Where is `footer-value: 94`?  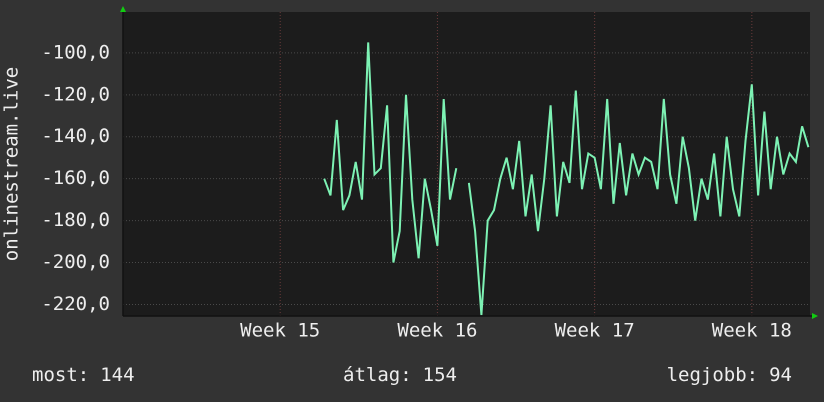 footer-value: 94 is located at coordinates (780, 375).